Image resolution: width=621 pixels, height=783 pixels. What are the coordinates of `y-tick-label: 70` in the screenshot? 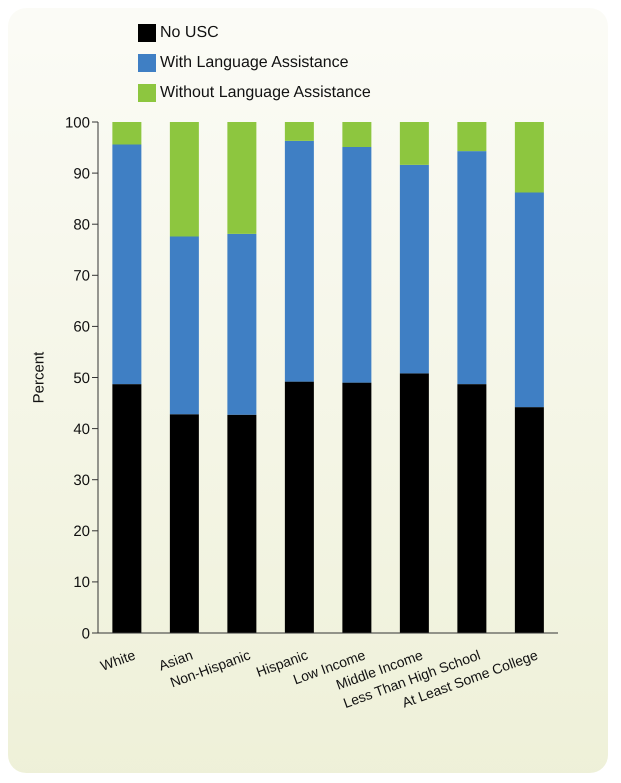 It's located at (81, 276).